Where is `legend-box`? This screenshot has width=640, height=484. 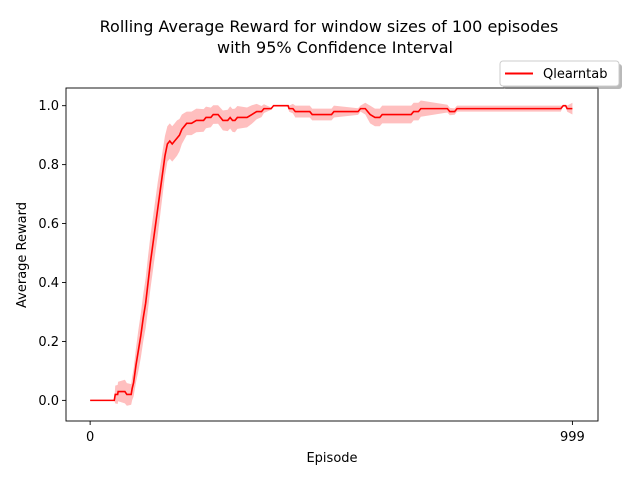 legend-box is located at coordinates (559, 73).